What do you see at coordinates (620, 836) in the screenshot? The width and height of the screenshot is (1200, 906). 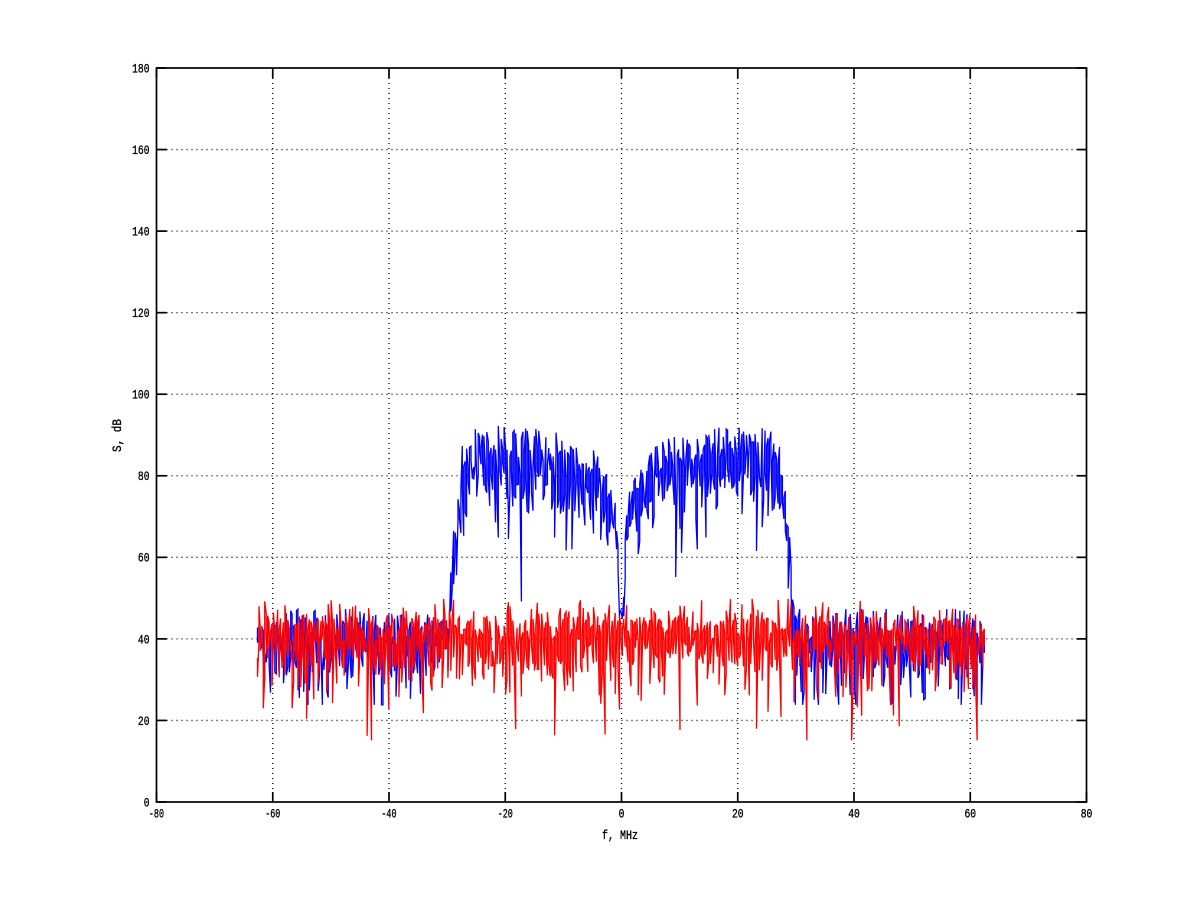 I see `svg-text: f, MHz` at bounding box center [620, 836].